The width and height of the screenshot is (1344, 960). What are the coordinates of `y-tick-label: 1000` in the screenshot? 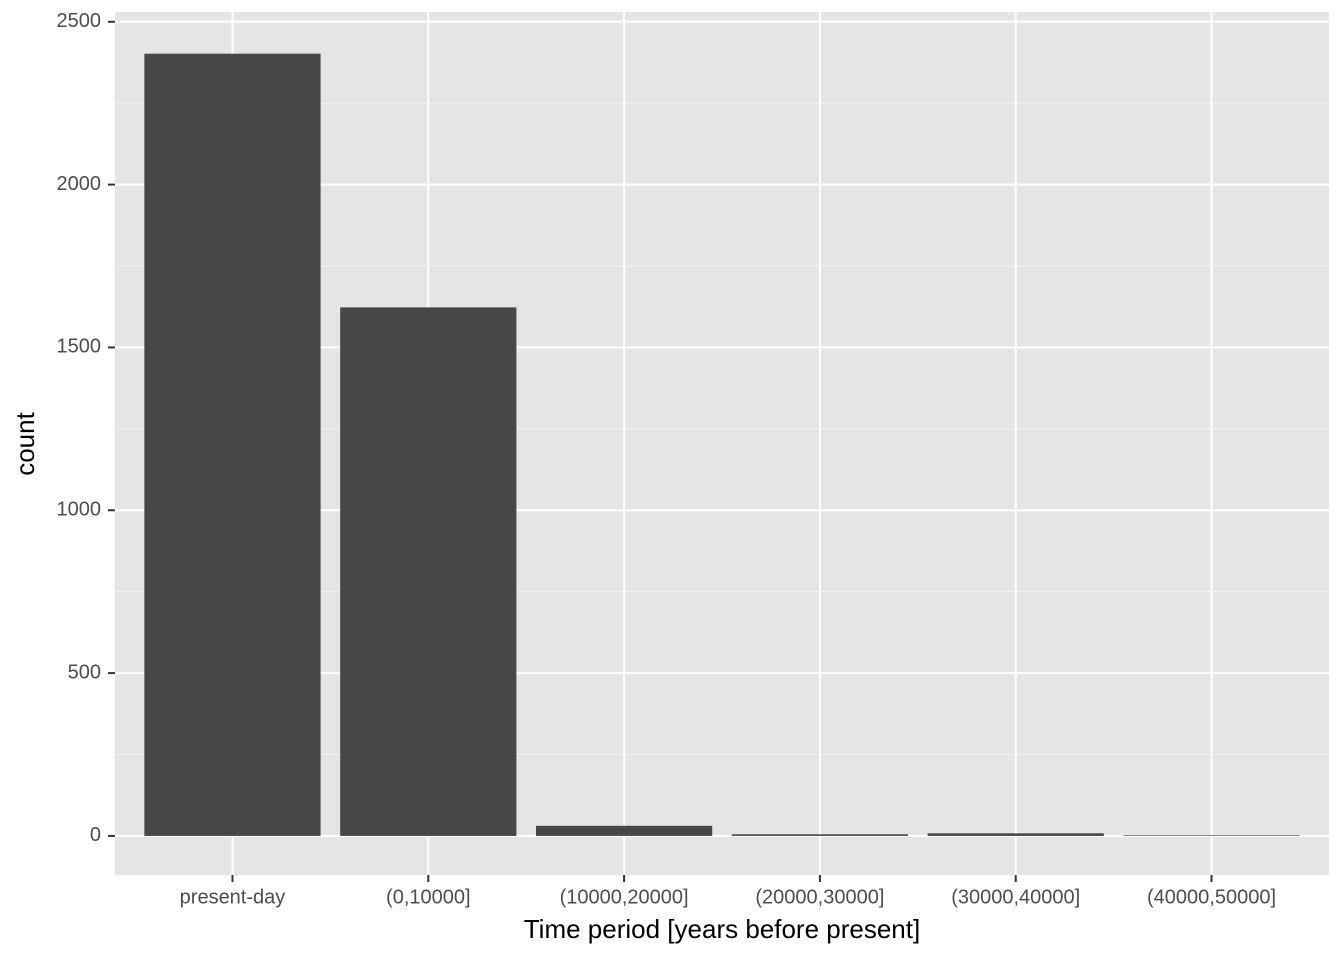 It's located at (79, 510).